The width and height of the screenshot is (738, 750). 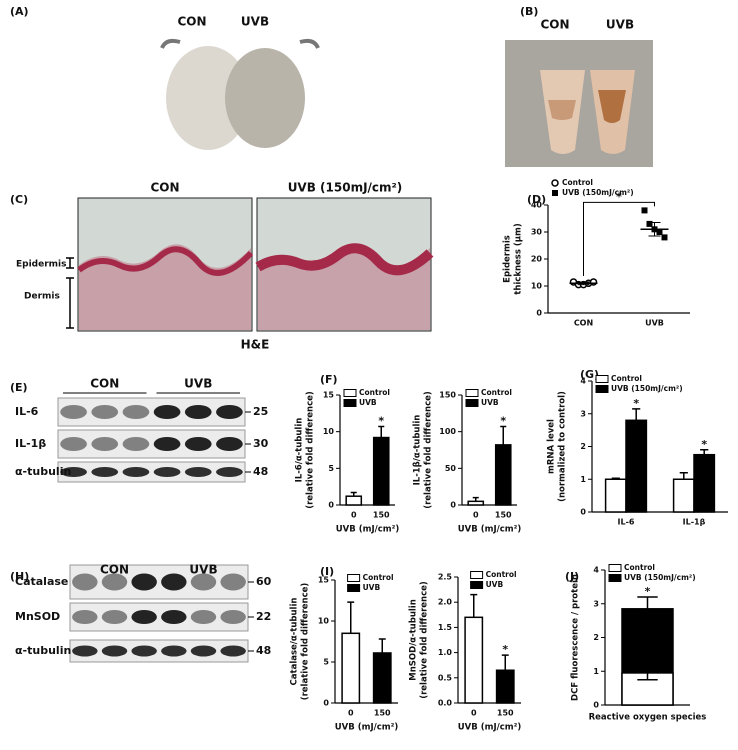 What do you see at coordinates (37, 616) in the screenshot?
I see `protein-label: MnSOD` at bounding box center [37, 616].